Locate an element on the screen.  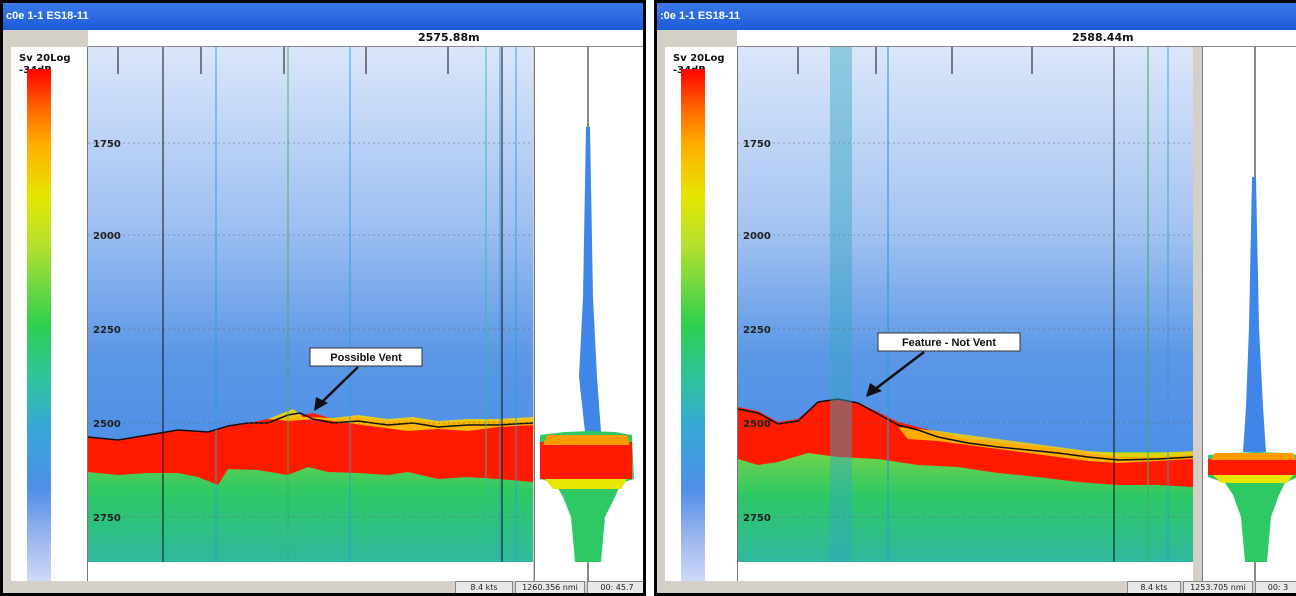
seafloor-highlight is located at coordinates (1045, 445).